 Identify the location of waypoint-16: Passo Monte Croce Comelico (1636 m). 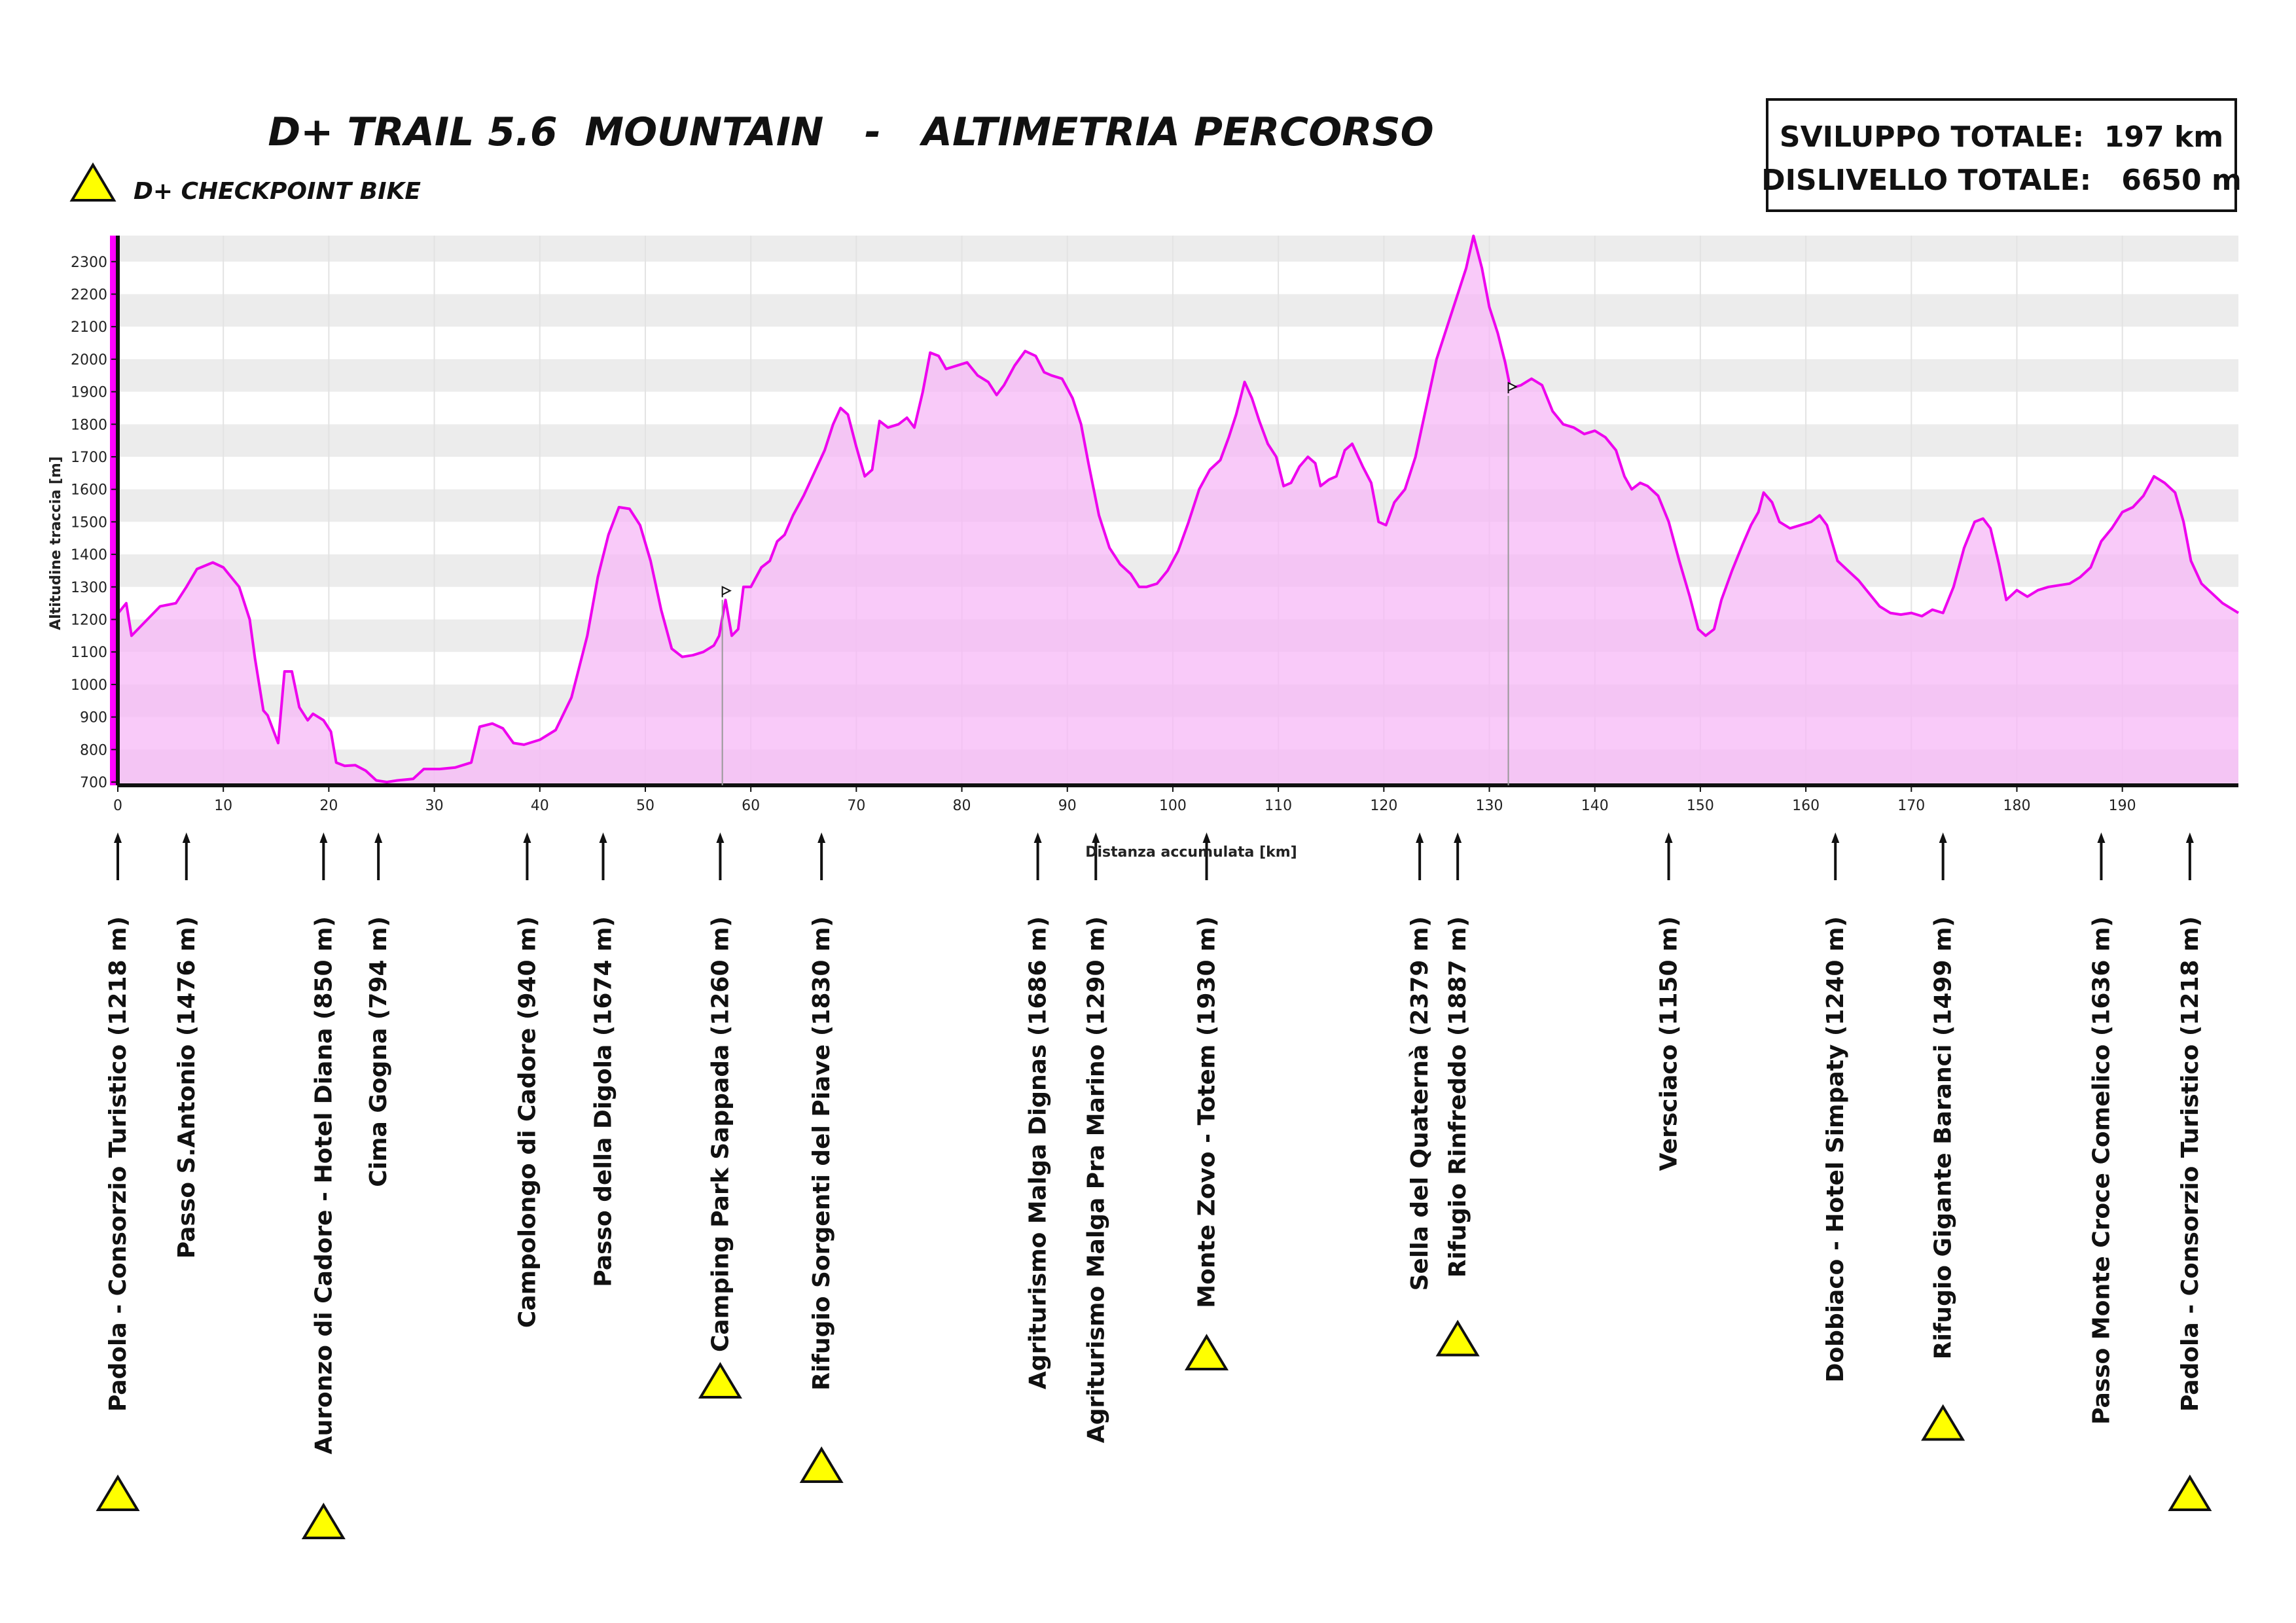
(2101, 1128).